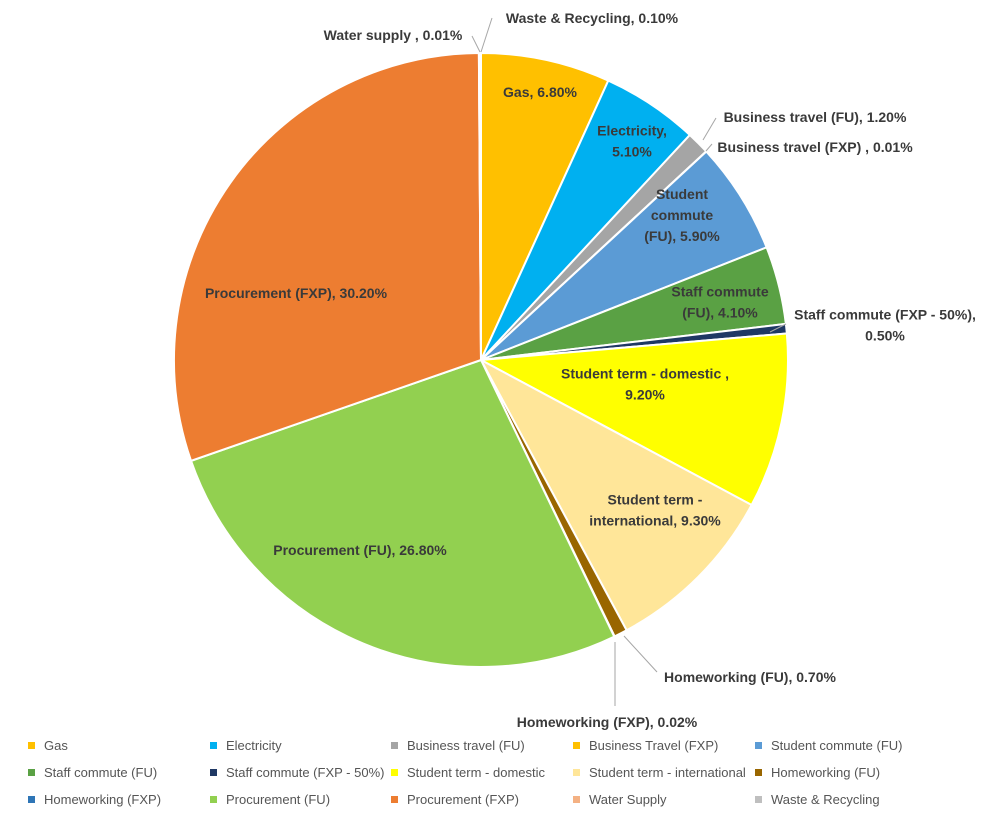 The width and height of the screenshot is (999, 815). Describe the element at coordinates (540, 92) in the screenshot. I see `data-label-gas: Gas, 6.80%` at that location.